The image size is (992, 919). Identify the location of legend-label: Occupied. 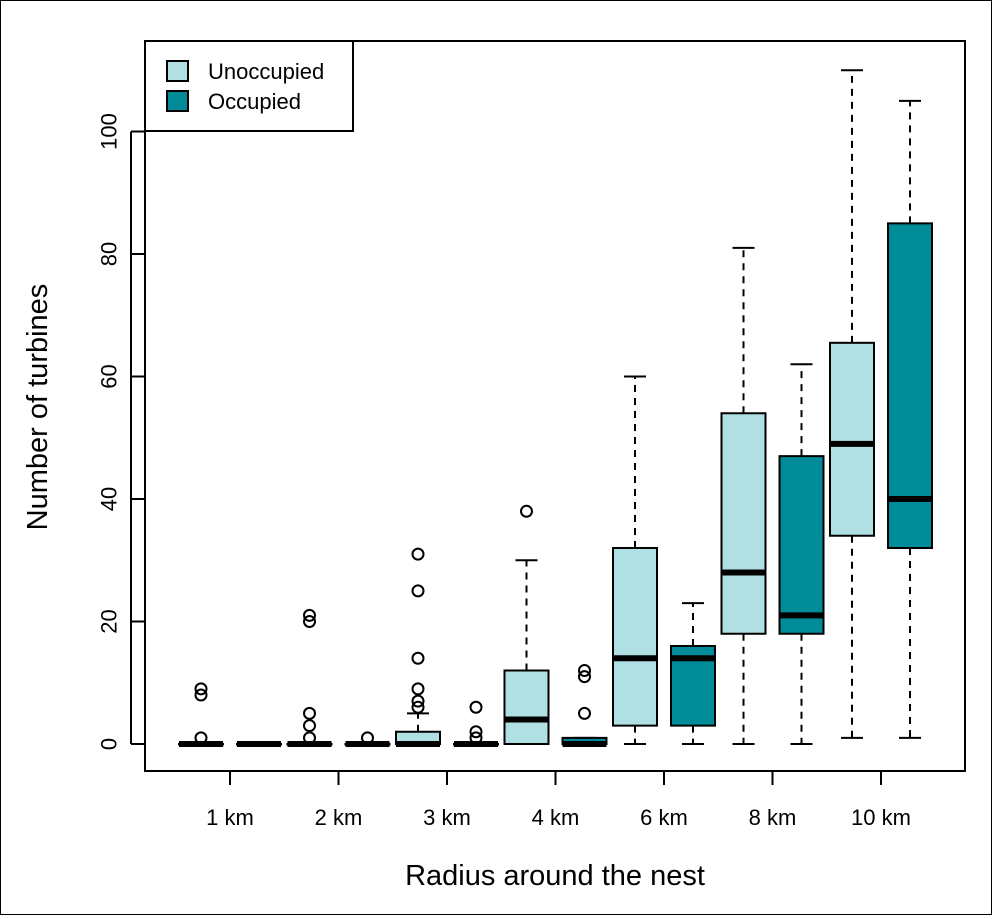
(254, 101).